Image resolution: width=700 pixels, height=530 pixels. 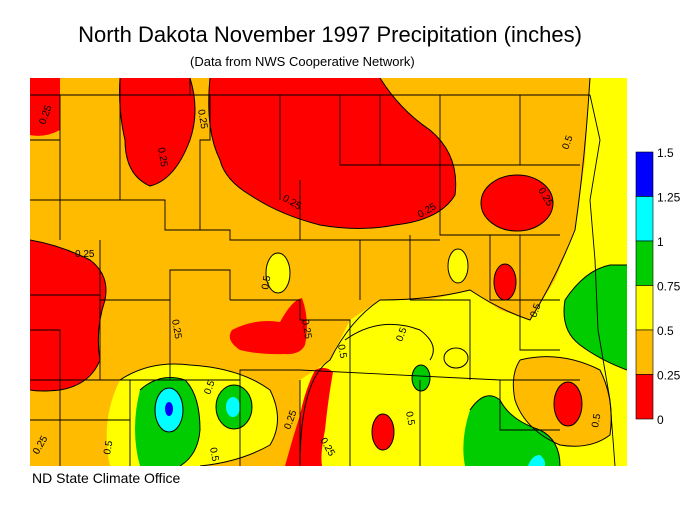 I want to click on legend-label: 0.75, so click(x=669, y=287).